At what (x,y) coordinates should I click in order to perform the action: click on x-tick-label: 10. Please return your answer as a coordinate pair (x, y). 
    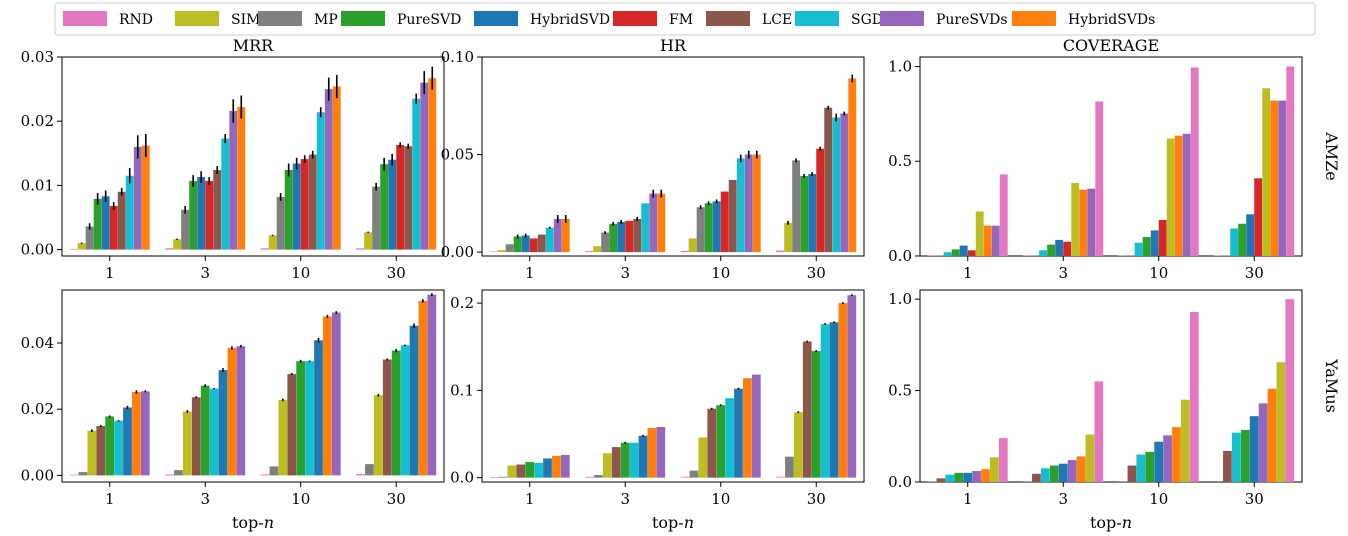
    Looking at the image, I should click on (720, 499).